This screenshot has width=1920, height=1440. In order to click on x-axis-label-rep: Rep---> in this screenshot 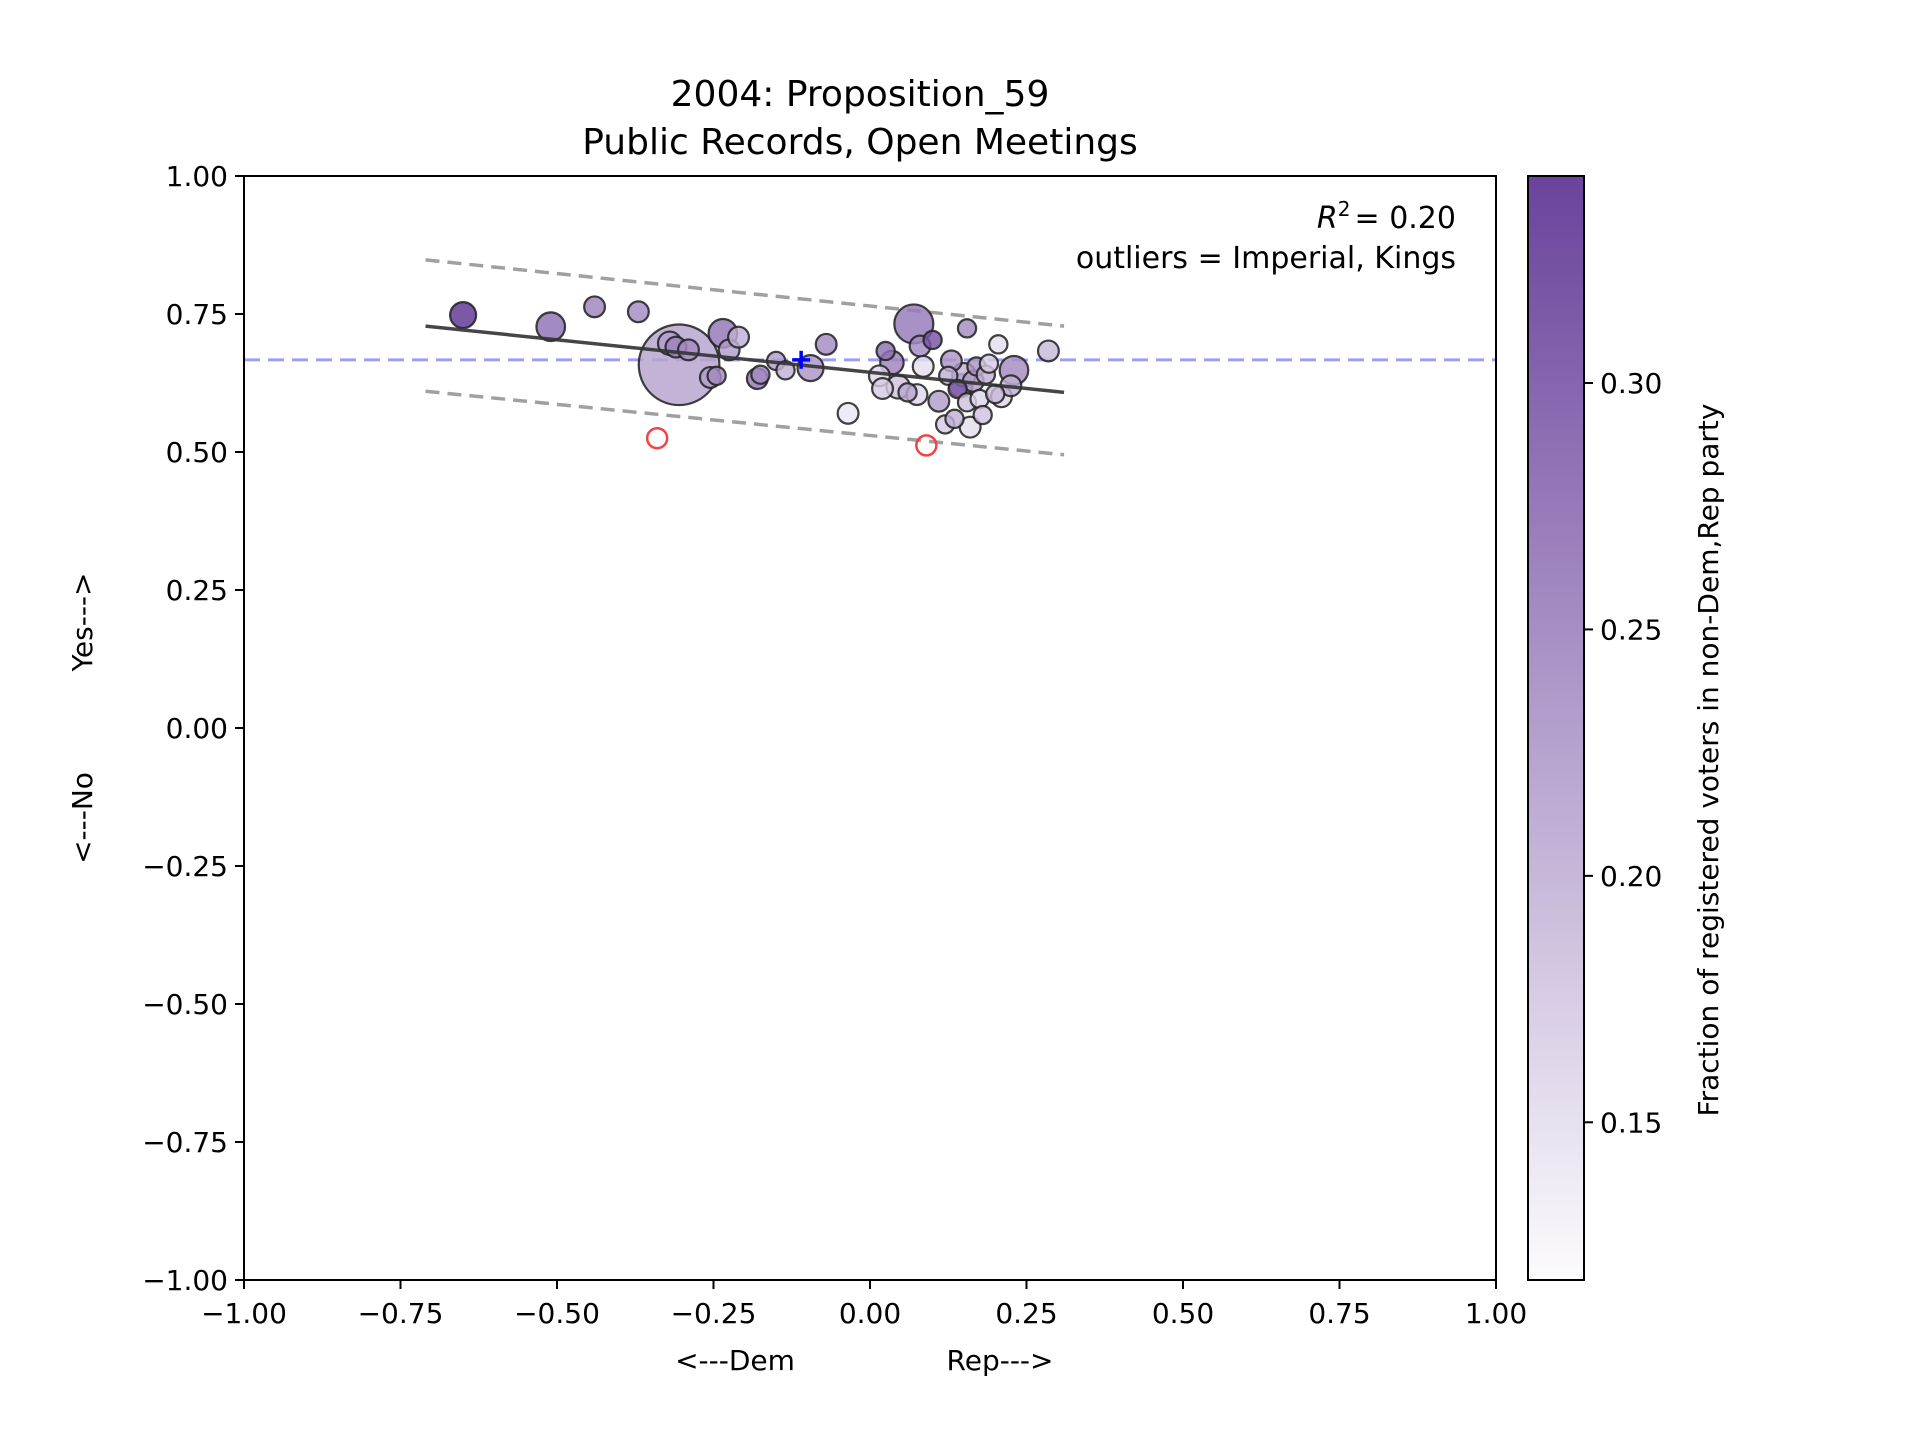, I will do `click(1000, 1360)`.